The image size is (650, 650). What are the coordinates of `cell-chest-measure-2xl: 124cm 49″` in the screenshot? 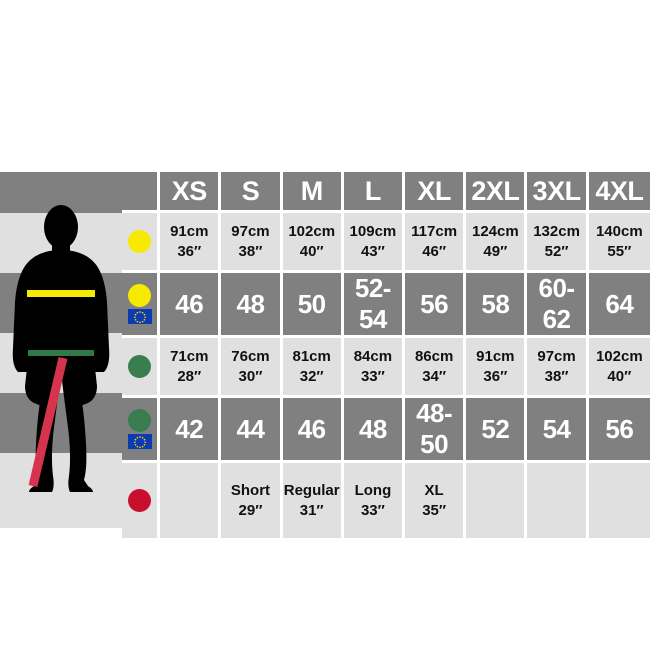 It's located at (497, 243).